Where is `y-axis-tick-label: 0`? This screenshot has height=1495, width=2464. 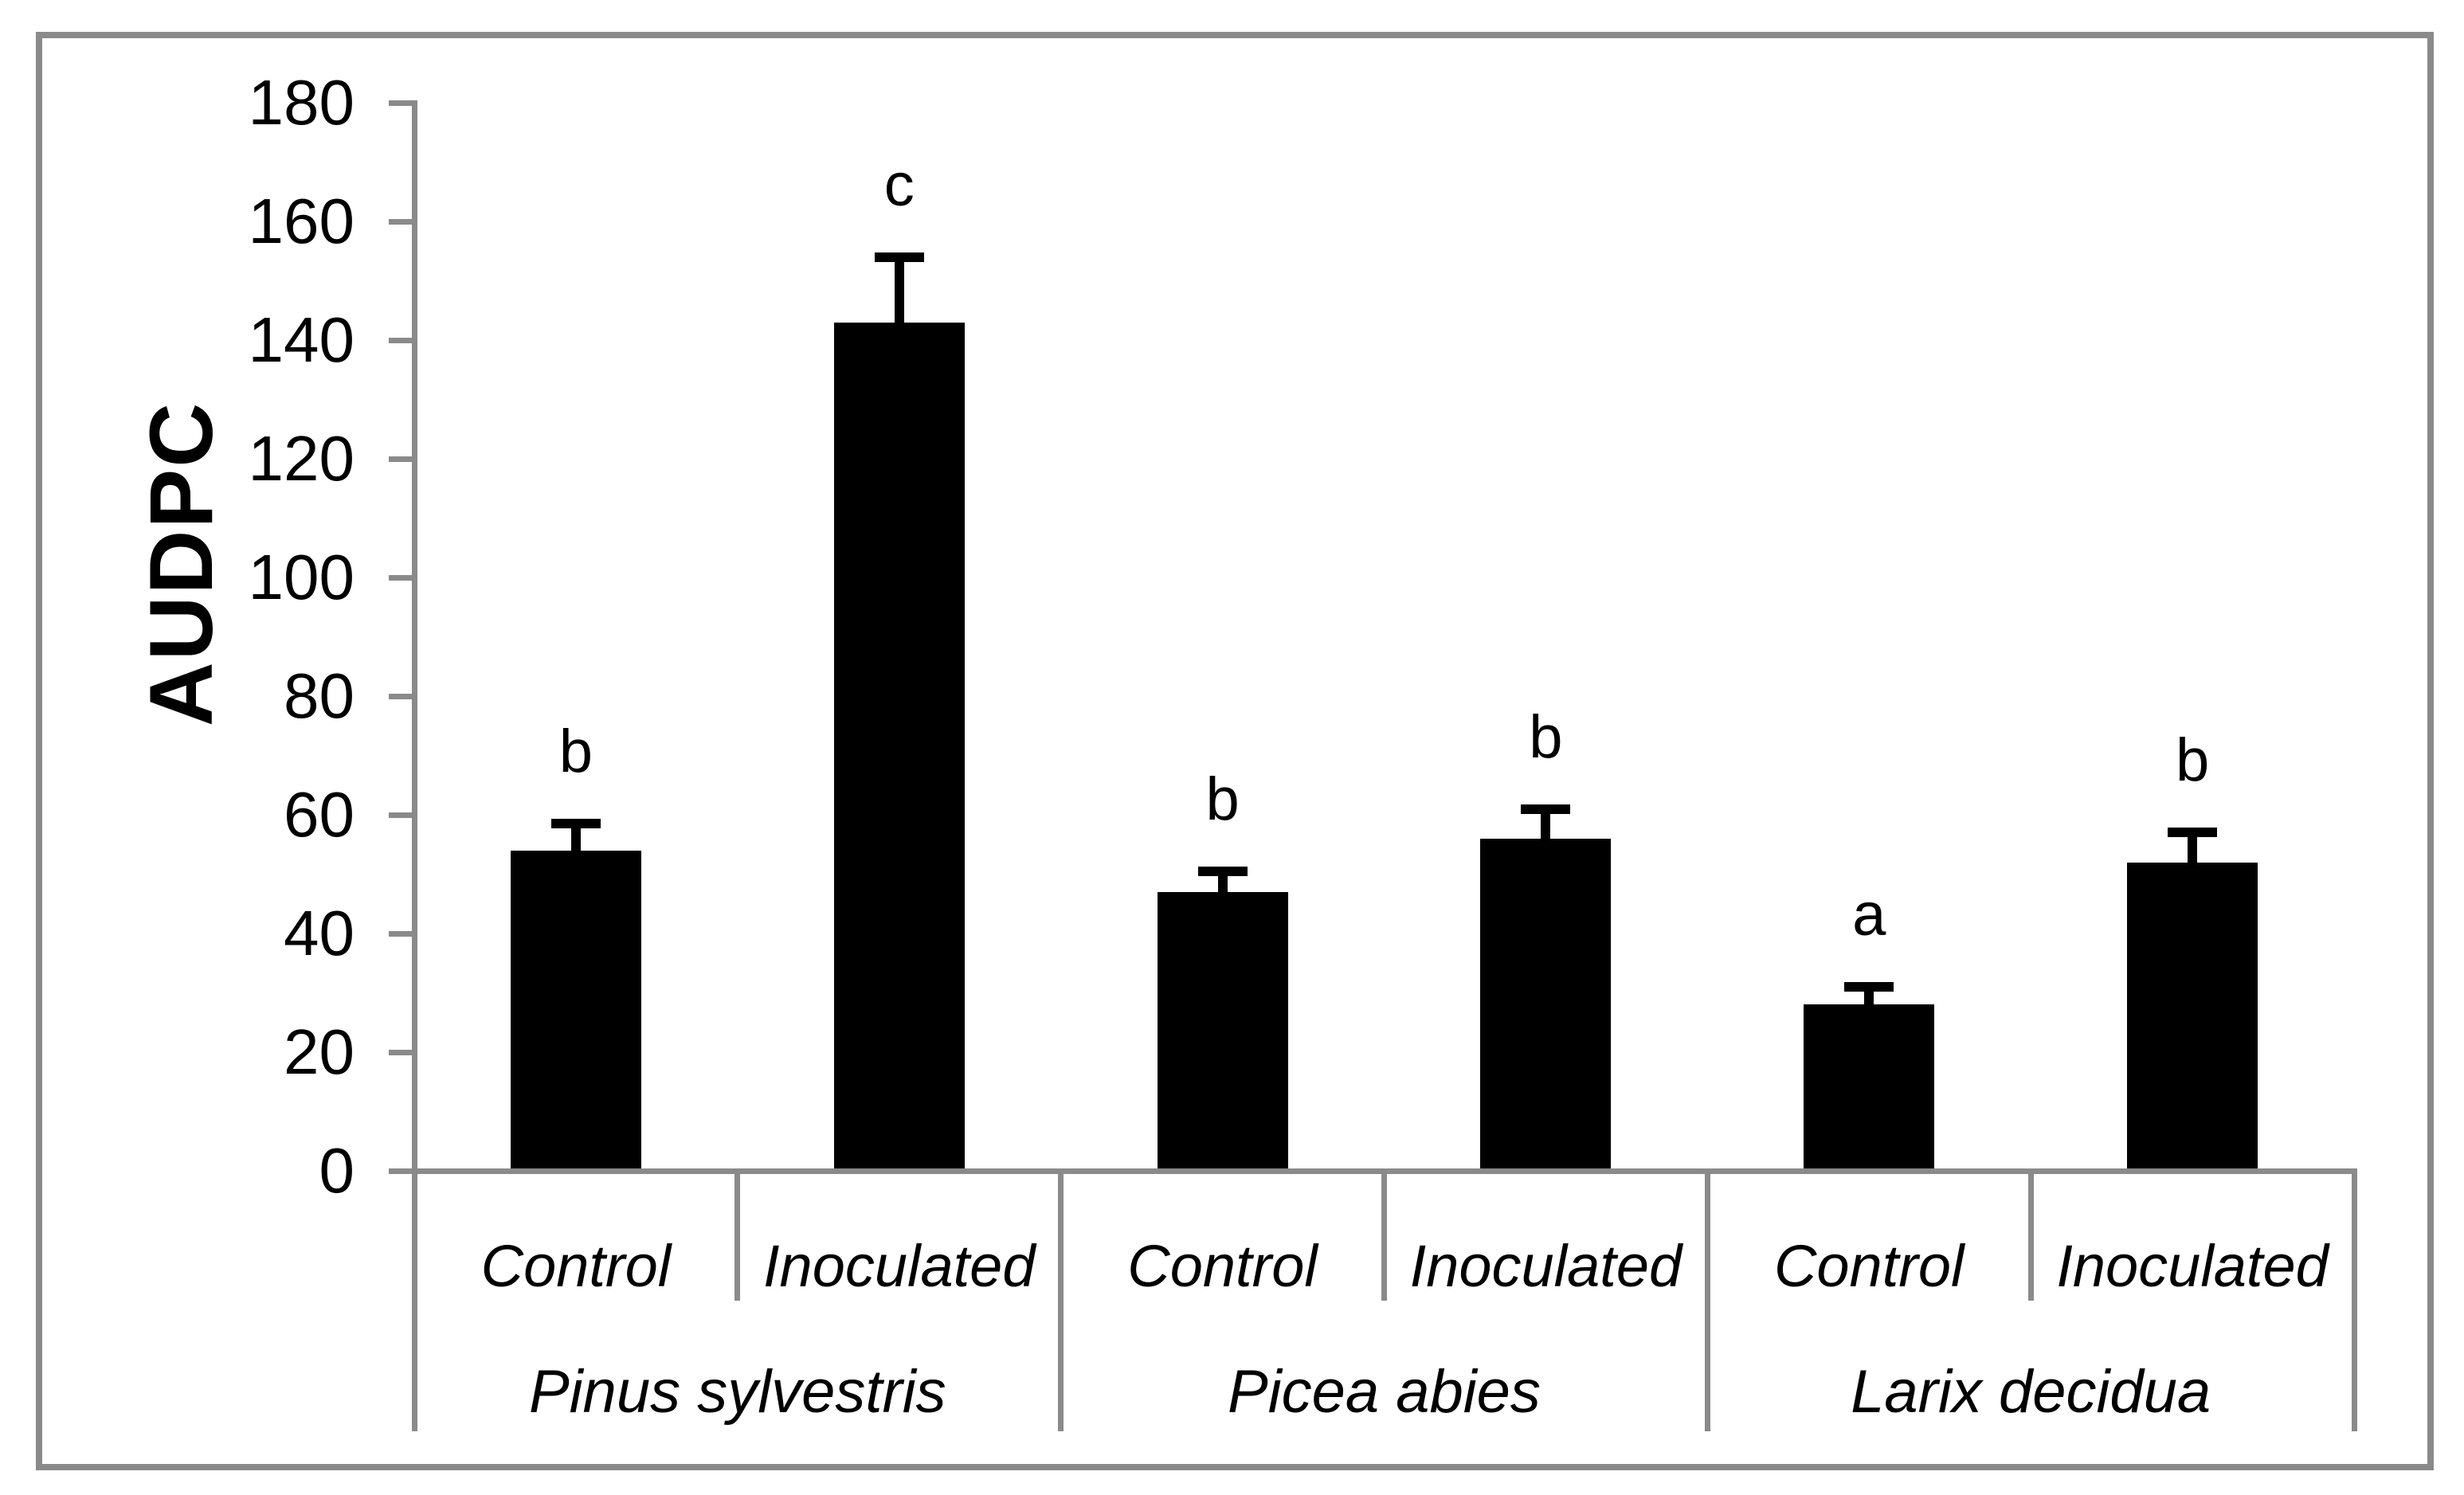
y-axis-tick-label: 0 is located at coordinates (337, 1170).